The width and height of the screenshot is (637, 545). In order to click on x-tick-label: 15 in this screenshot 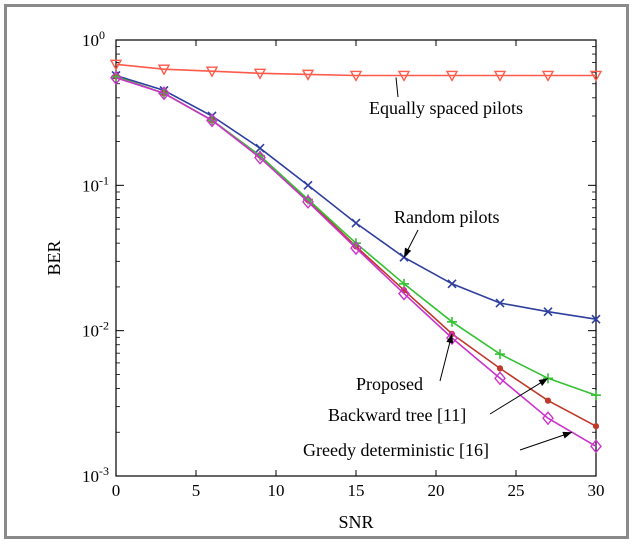, I will do `click(356, 490)`.